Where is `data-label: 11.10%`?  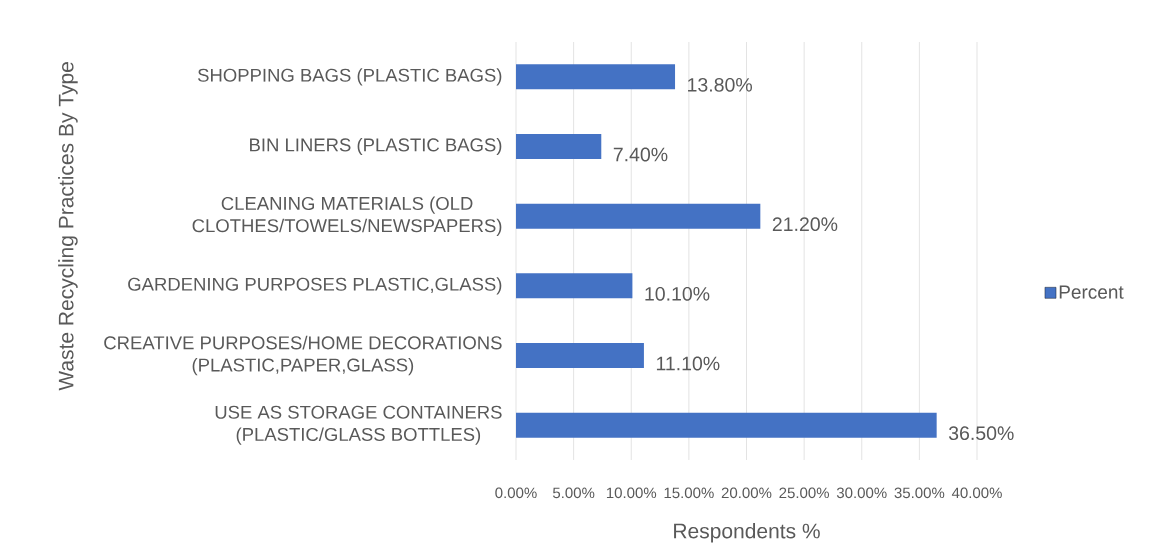 data-label: 11.10% is located at coordinates (688, 363).